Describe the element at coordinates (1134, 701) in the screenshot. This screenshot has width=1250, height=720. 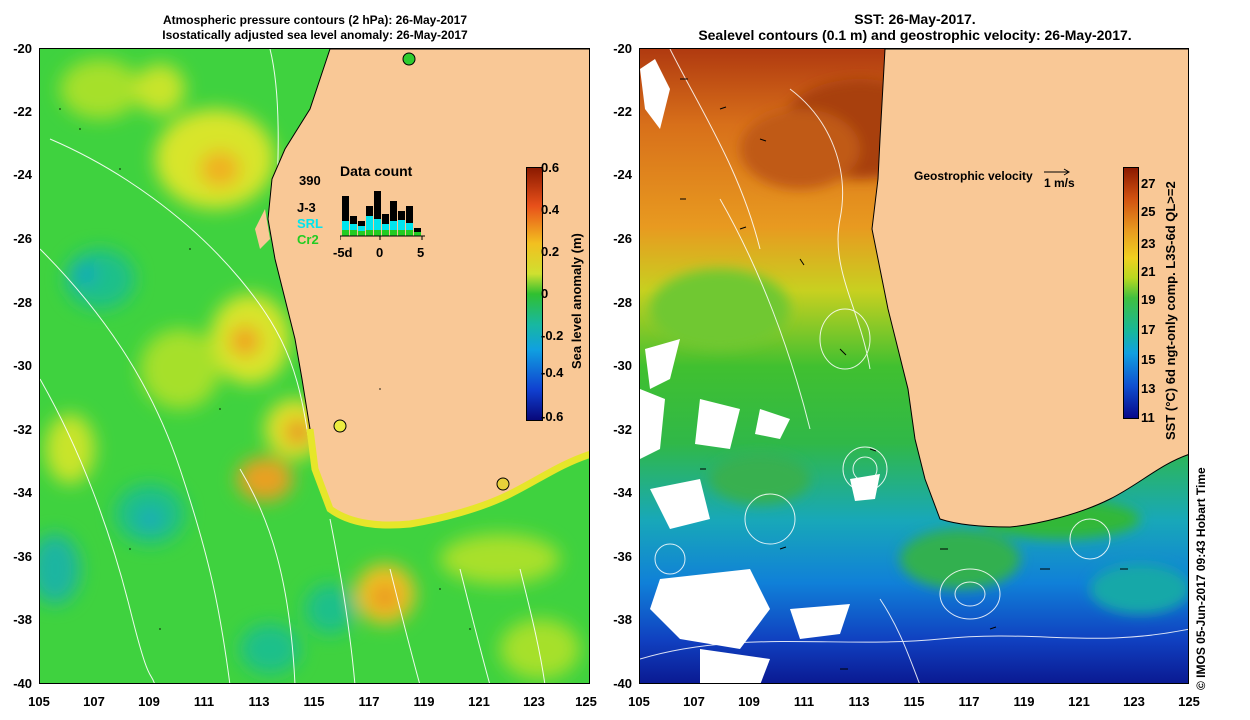
I see `right-xtick: 123` at that location.